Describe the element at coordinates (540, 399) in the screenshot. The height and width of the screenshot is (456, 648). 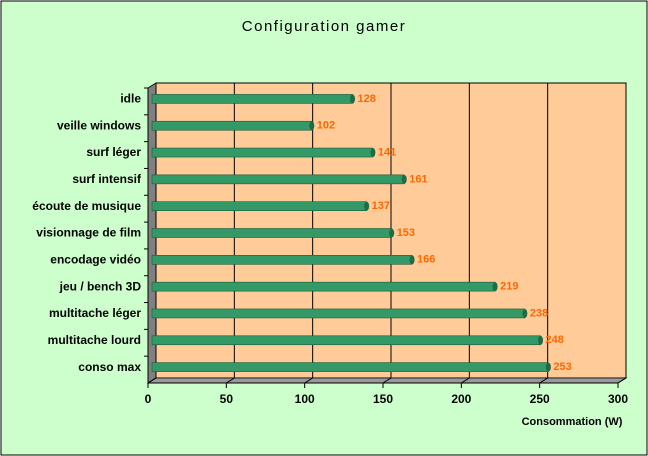
I see `x-tick-label: 250` at that location.